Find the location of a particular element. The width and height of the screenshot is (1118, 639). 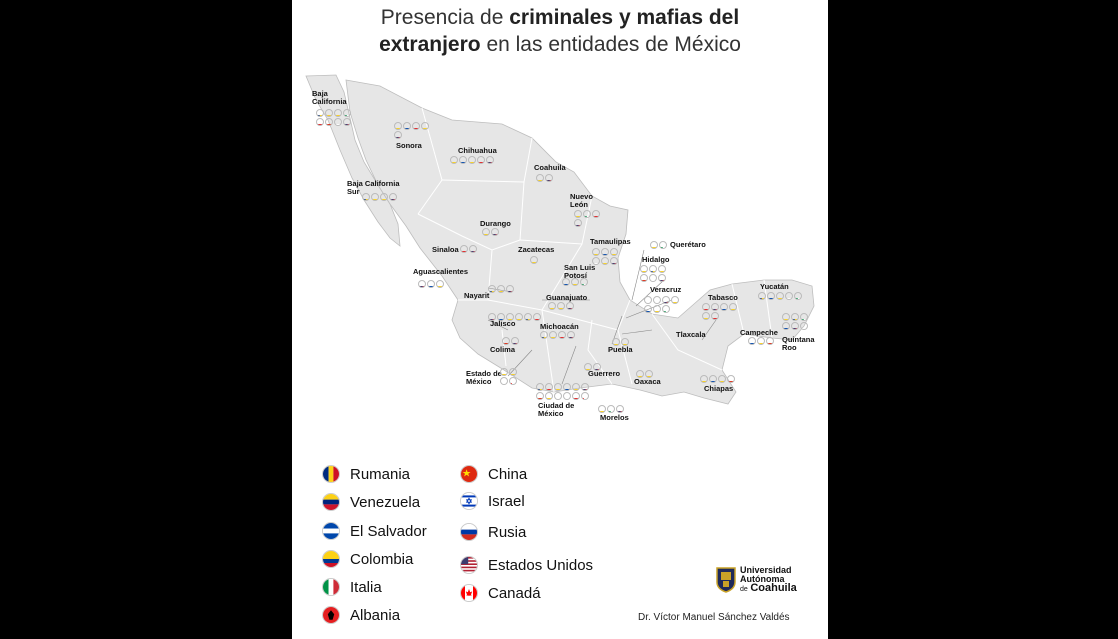

legend-item-rumania: Rumania is located at coordinates (366, 474).